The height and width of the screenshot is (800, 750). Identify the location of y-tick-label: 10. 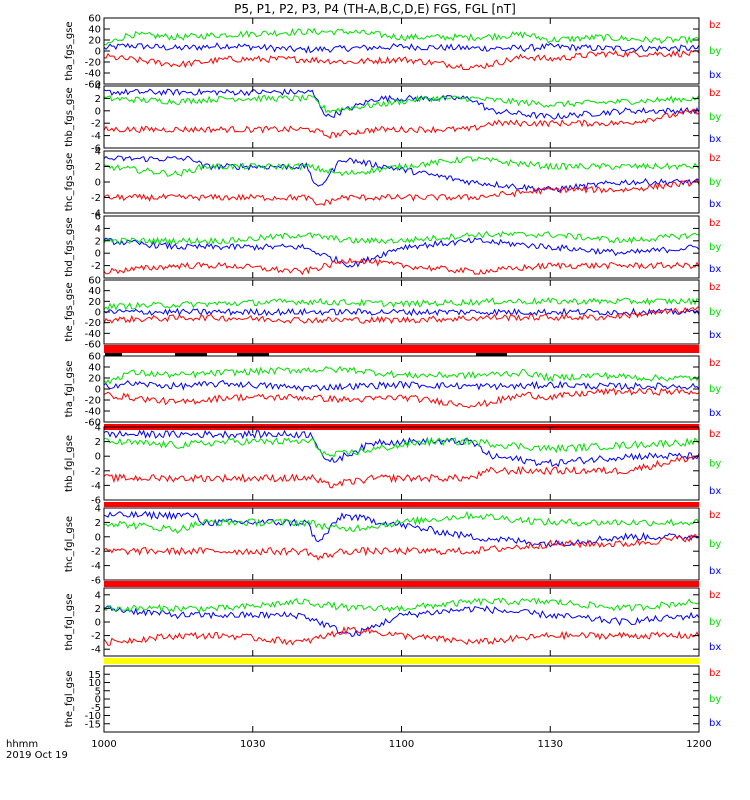
(94, 683).